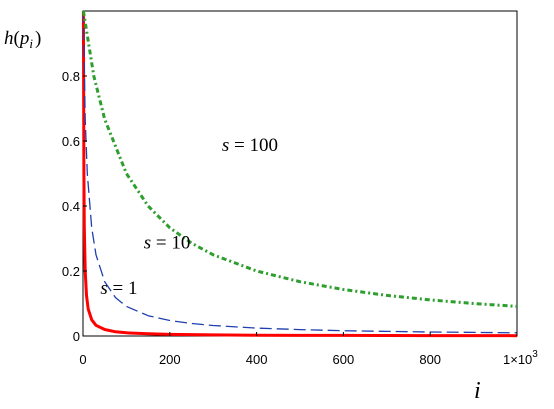 Image resolution: width=554 pixels, height=409 pixels. I want to click on y-tick-label: 0.6, so click(71, 141).